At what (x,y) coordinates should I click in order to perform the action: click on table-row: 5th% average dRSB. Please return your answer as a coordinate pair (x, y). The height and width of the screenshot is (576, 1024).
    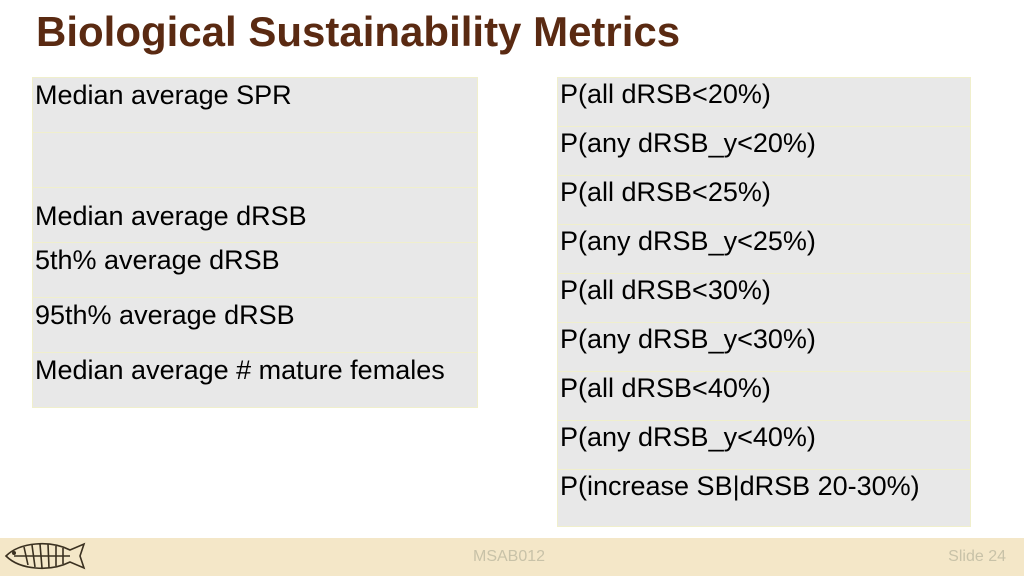
    Looking at the image, I should click on (255, 270).